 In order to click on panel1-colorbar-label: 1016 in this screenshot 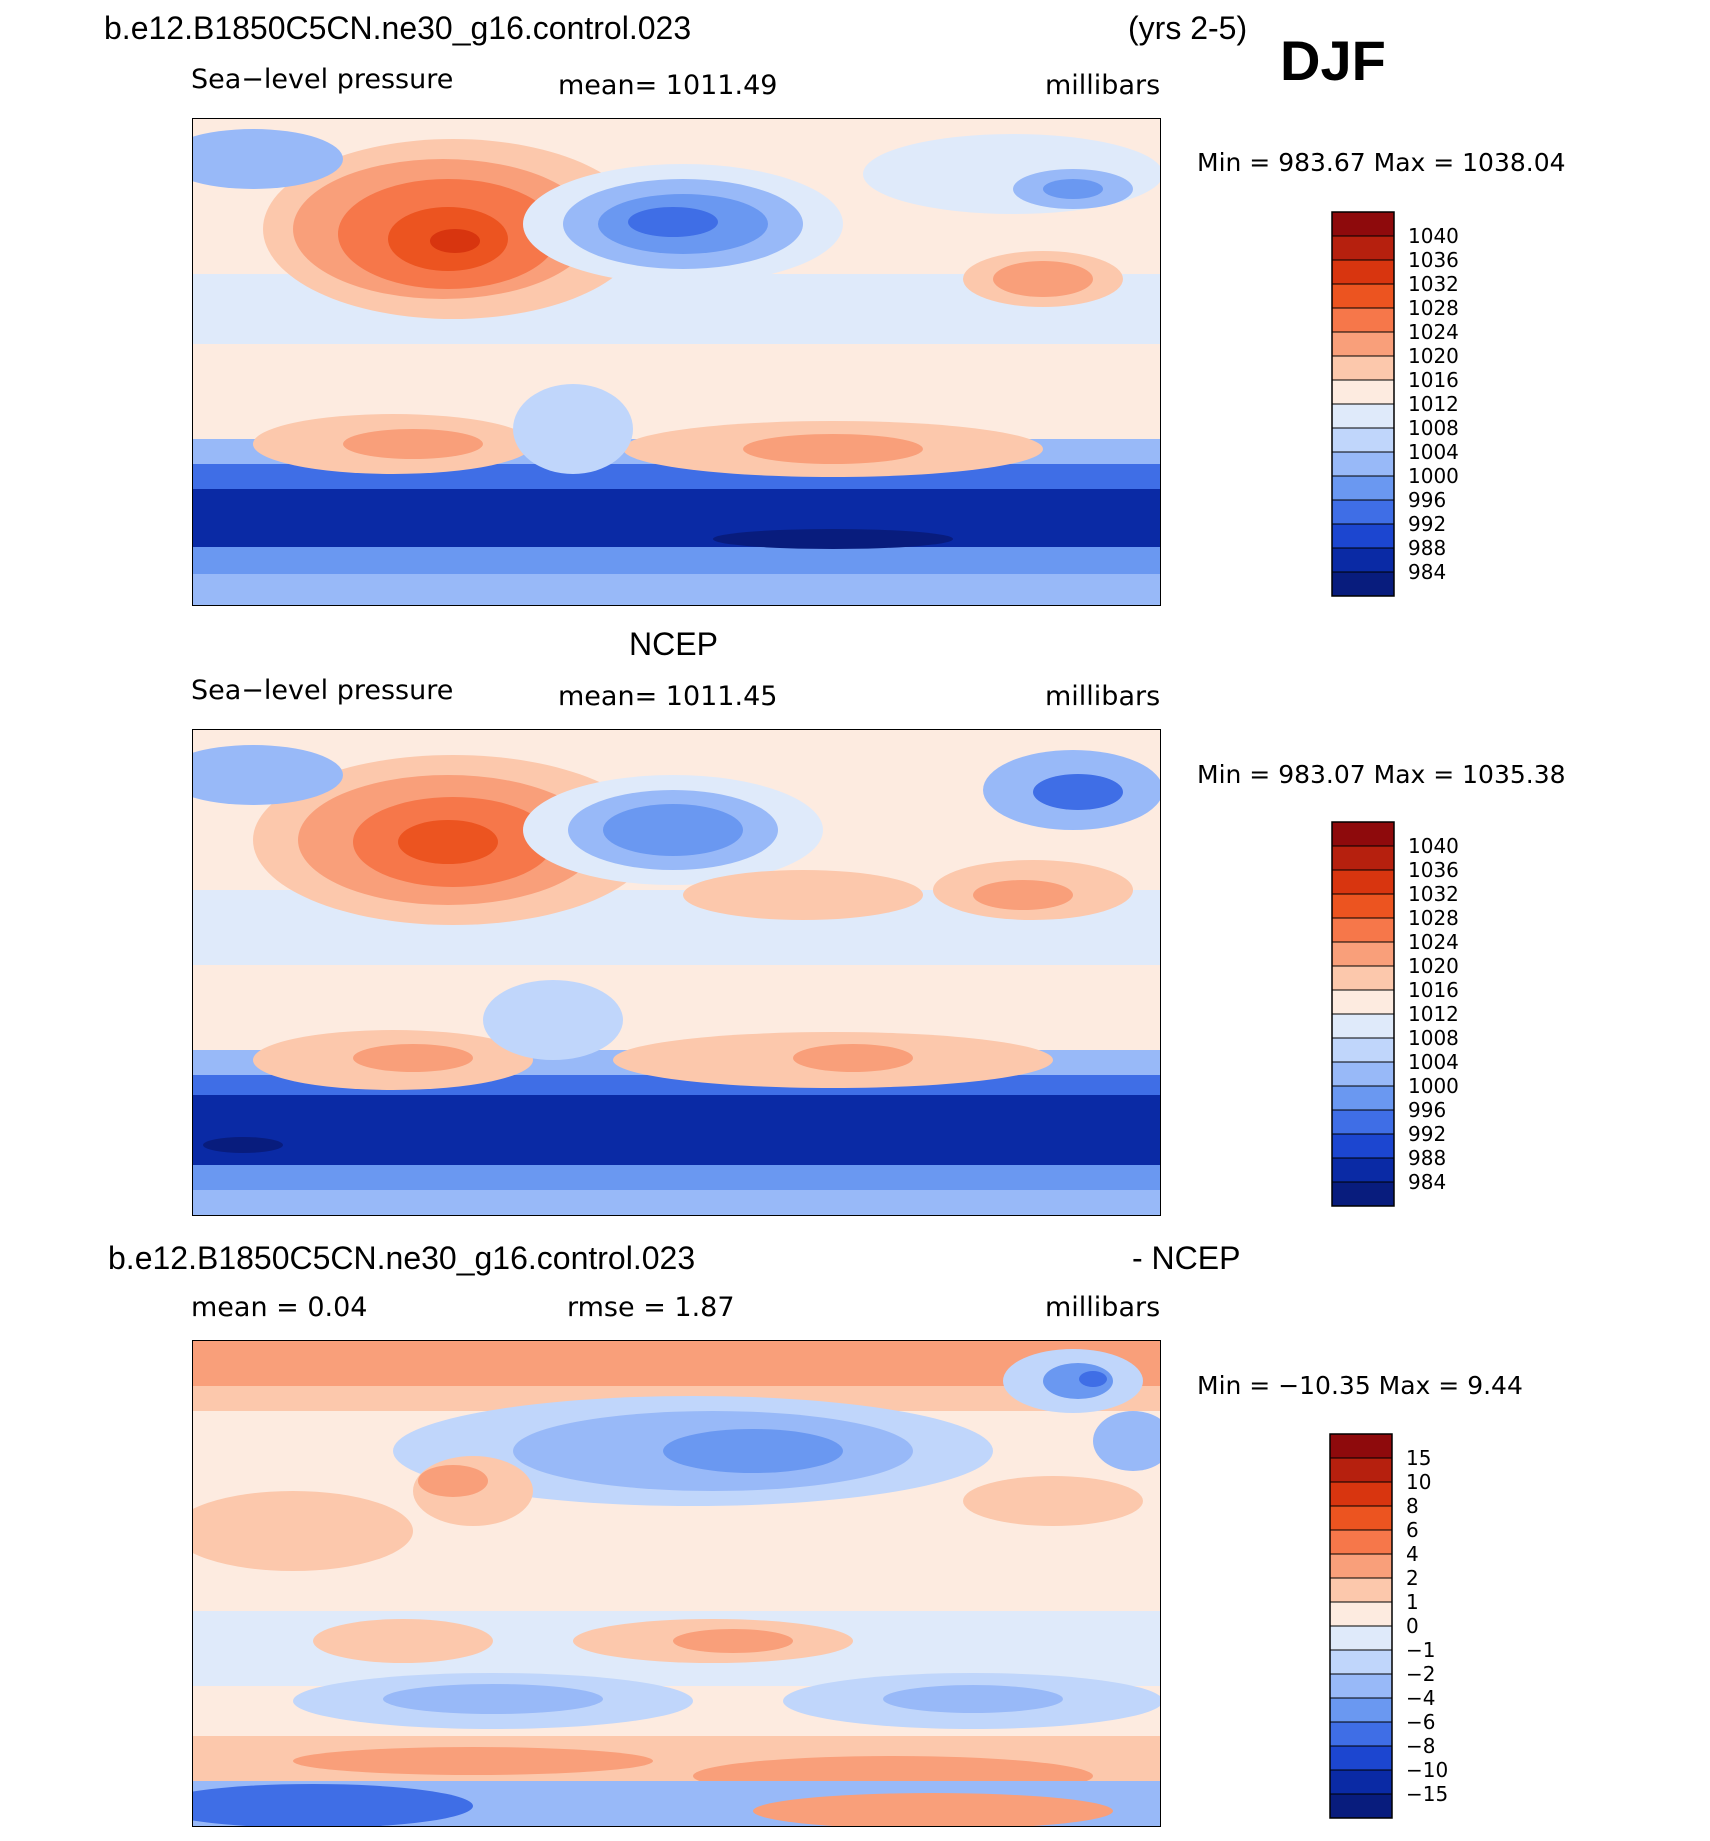, I will do `click(1433, 380)`.